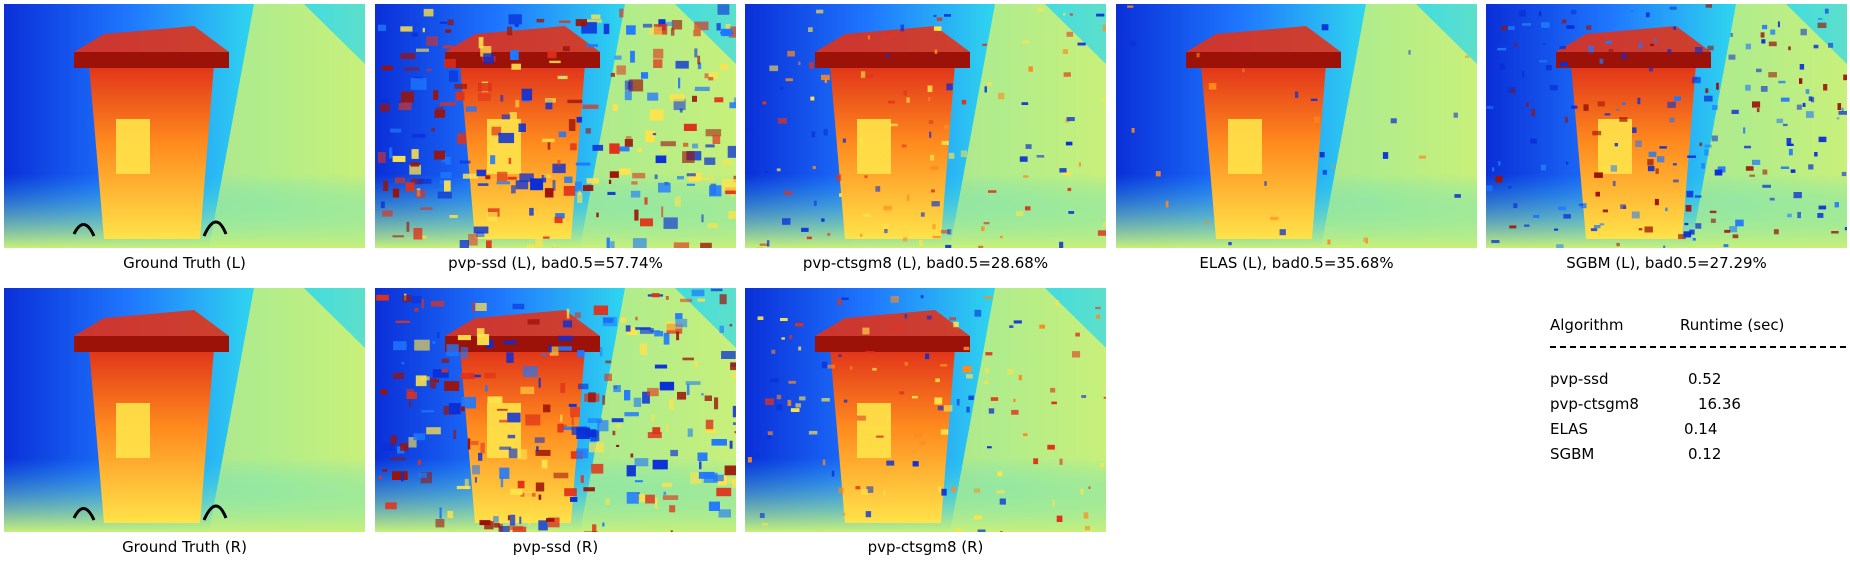  Describe the element at coordinates (925, 547) in the screenshot. I see `caption-pvp-ctsgm8-right: pvp-ctsgm8 (R)` at that location.